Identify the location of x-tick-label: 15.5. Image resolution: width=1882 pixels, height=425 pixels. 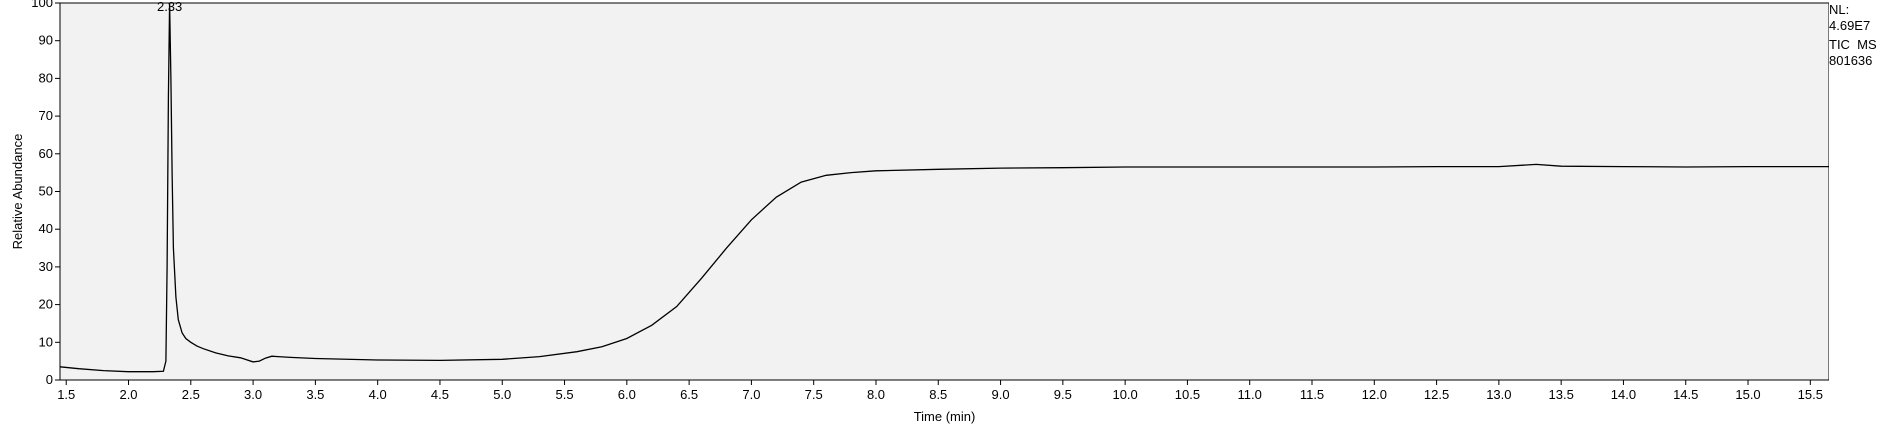
(1810, 394).